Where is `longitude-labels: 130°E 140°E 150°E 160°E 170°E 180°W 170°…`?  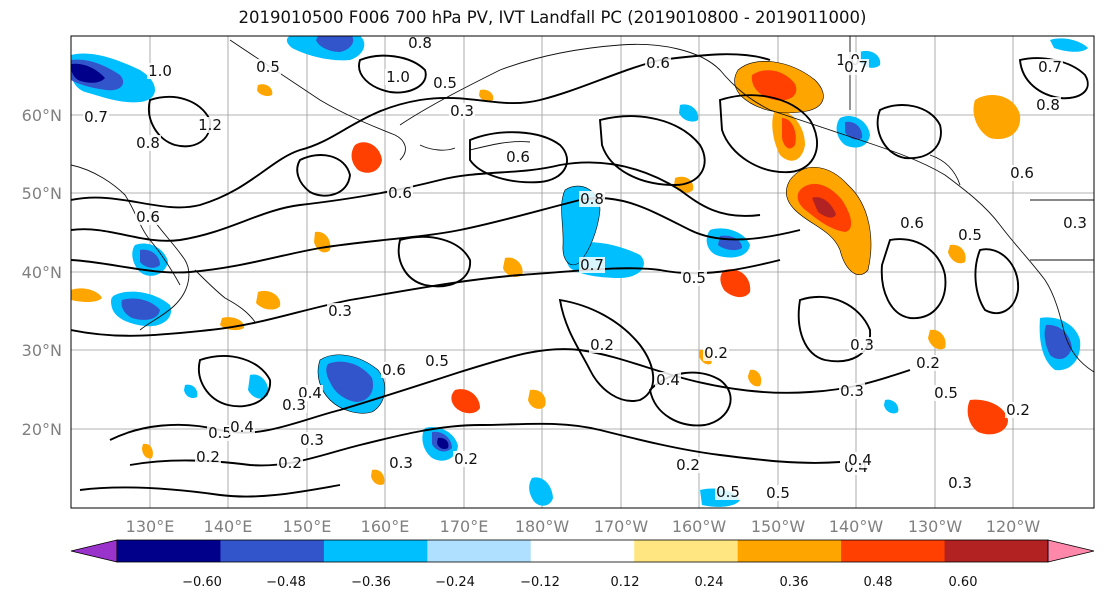 longitude-labels: 130°E 140°E 150°E 160°E 170°E 180°W 170°… is located at coordinates (583, 526).